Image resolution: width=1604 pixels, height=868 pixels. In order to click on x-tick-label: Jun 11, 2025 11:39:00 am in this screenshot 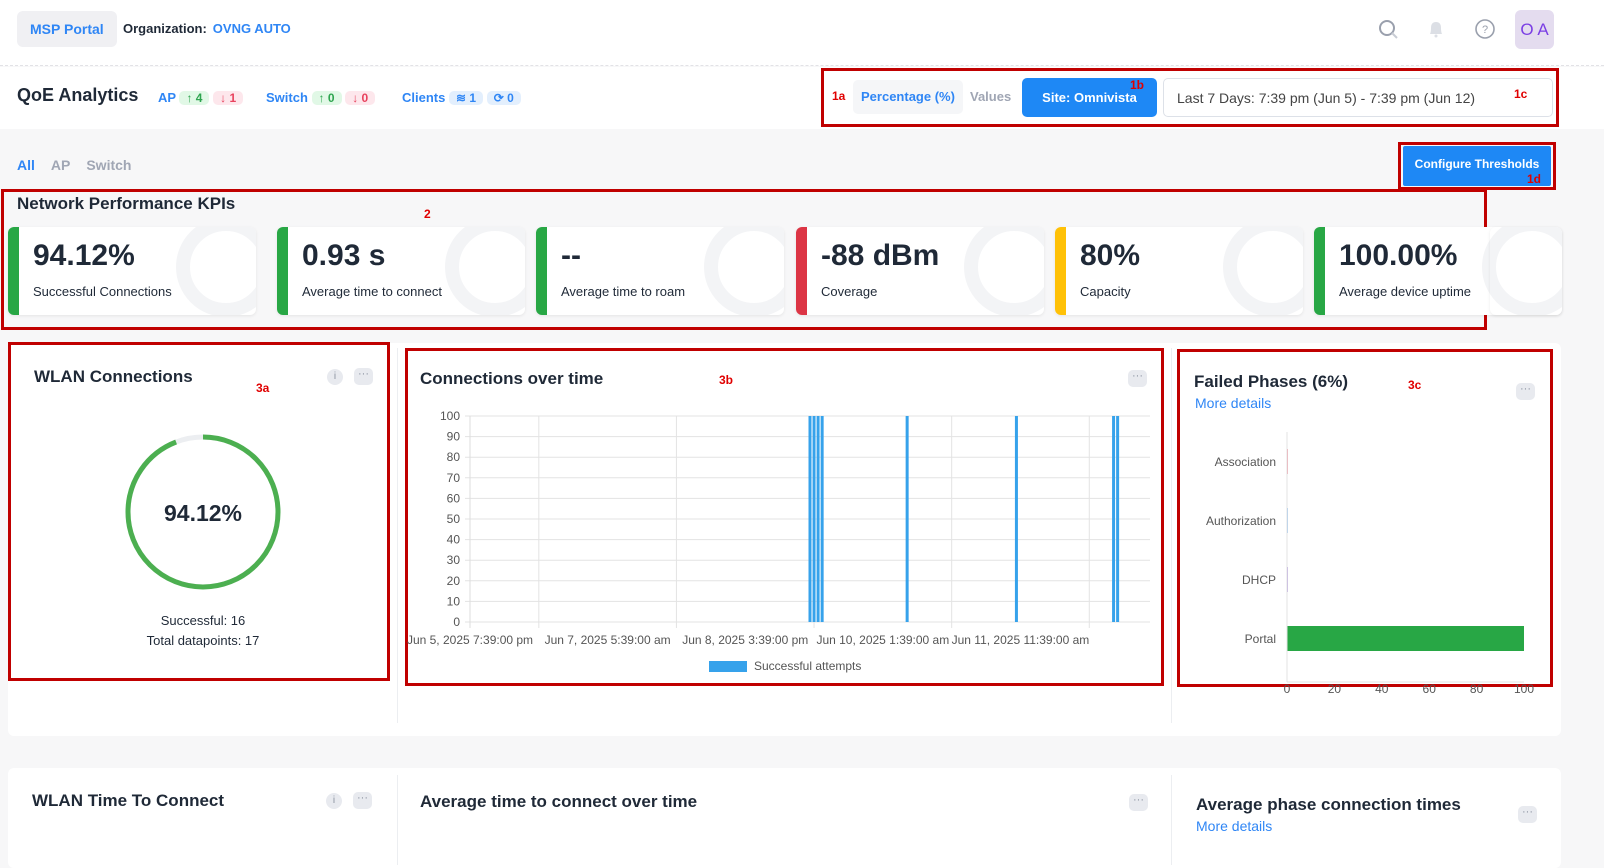, I will do `click(1021, 640)`.